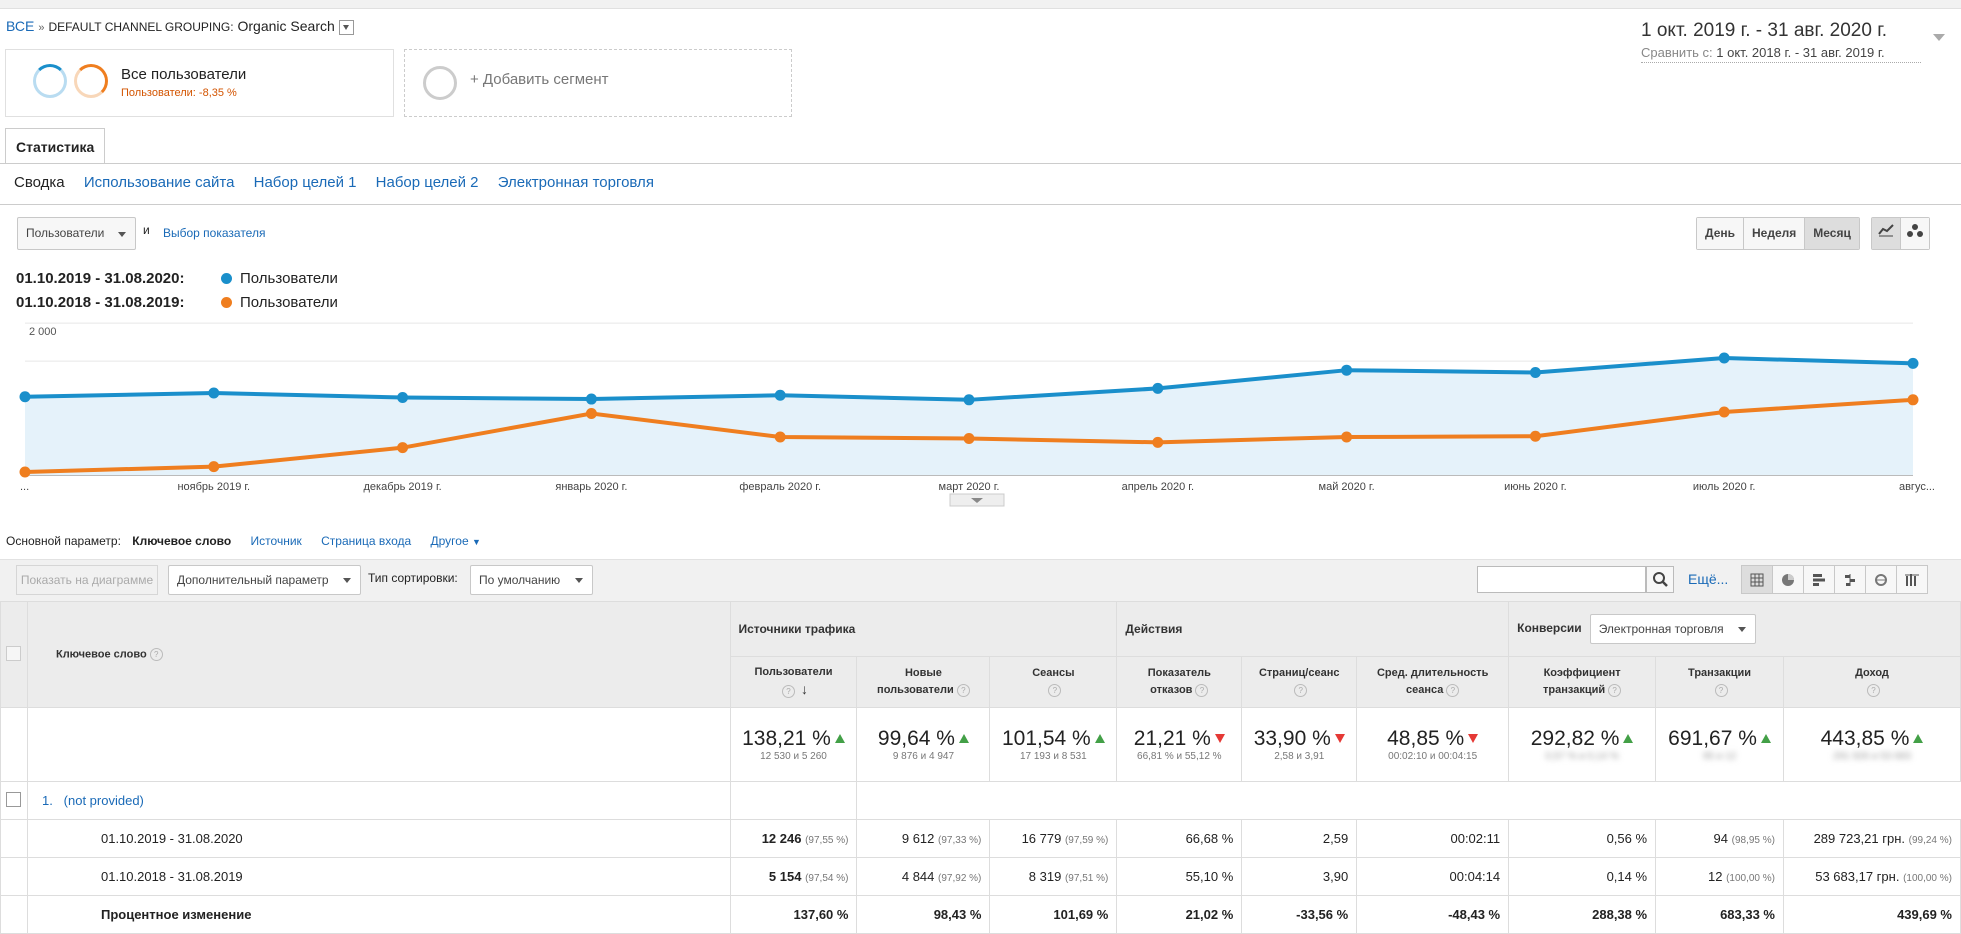 Image resolution: width=1961 pixels, height=934 pixels. What do you see at coordinates (177, 302) in the screenshot?
I see `legend-previous: 01.10.2018 - 31.08.2019: Пользователи` at bounding box center [177, 302].